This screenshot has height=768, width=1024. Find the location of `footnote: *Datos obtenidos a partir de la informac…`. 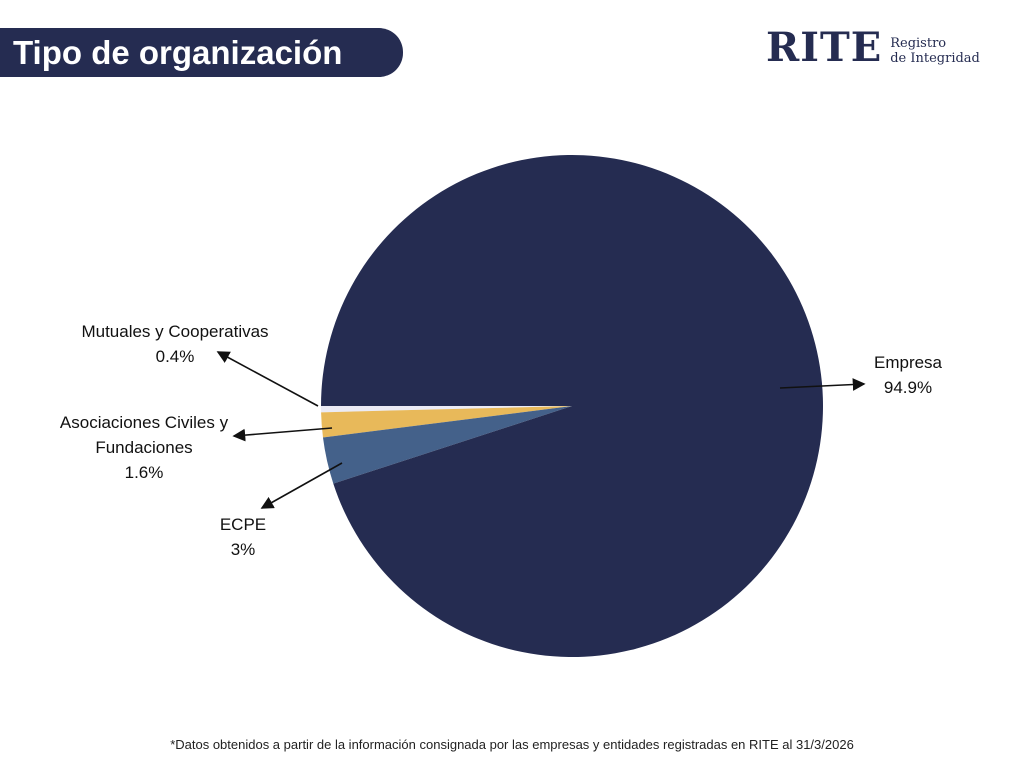

footnote: *Datos obtenidos a partir de la informac… is located at coordinates (512, 744).